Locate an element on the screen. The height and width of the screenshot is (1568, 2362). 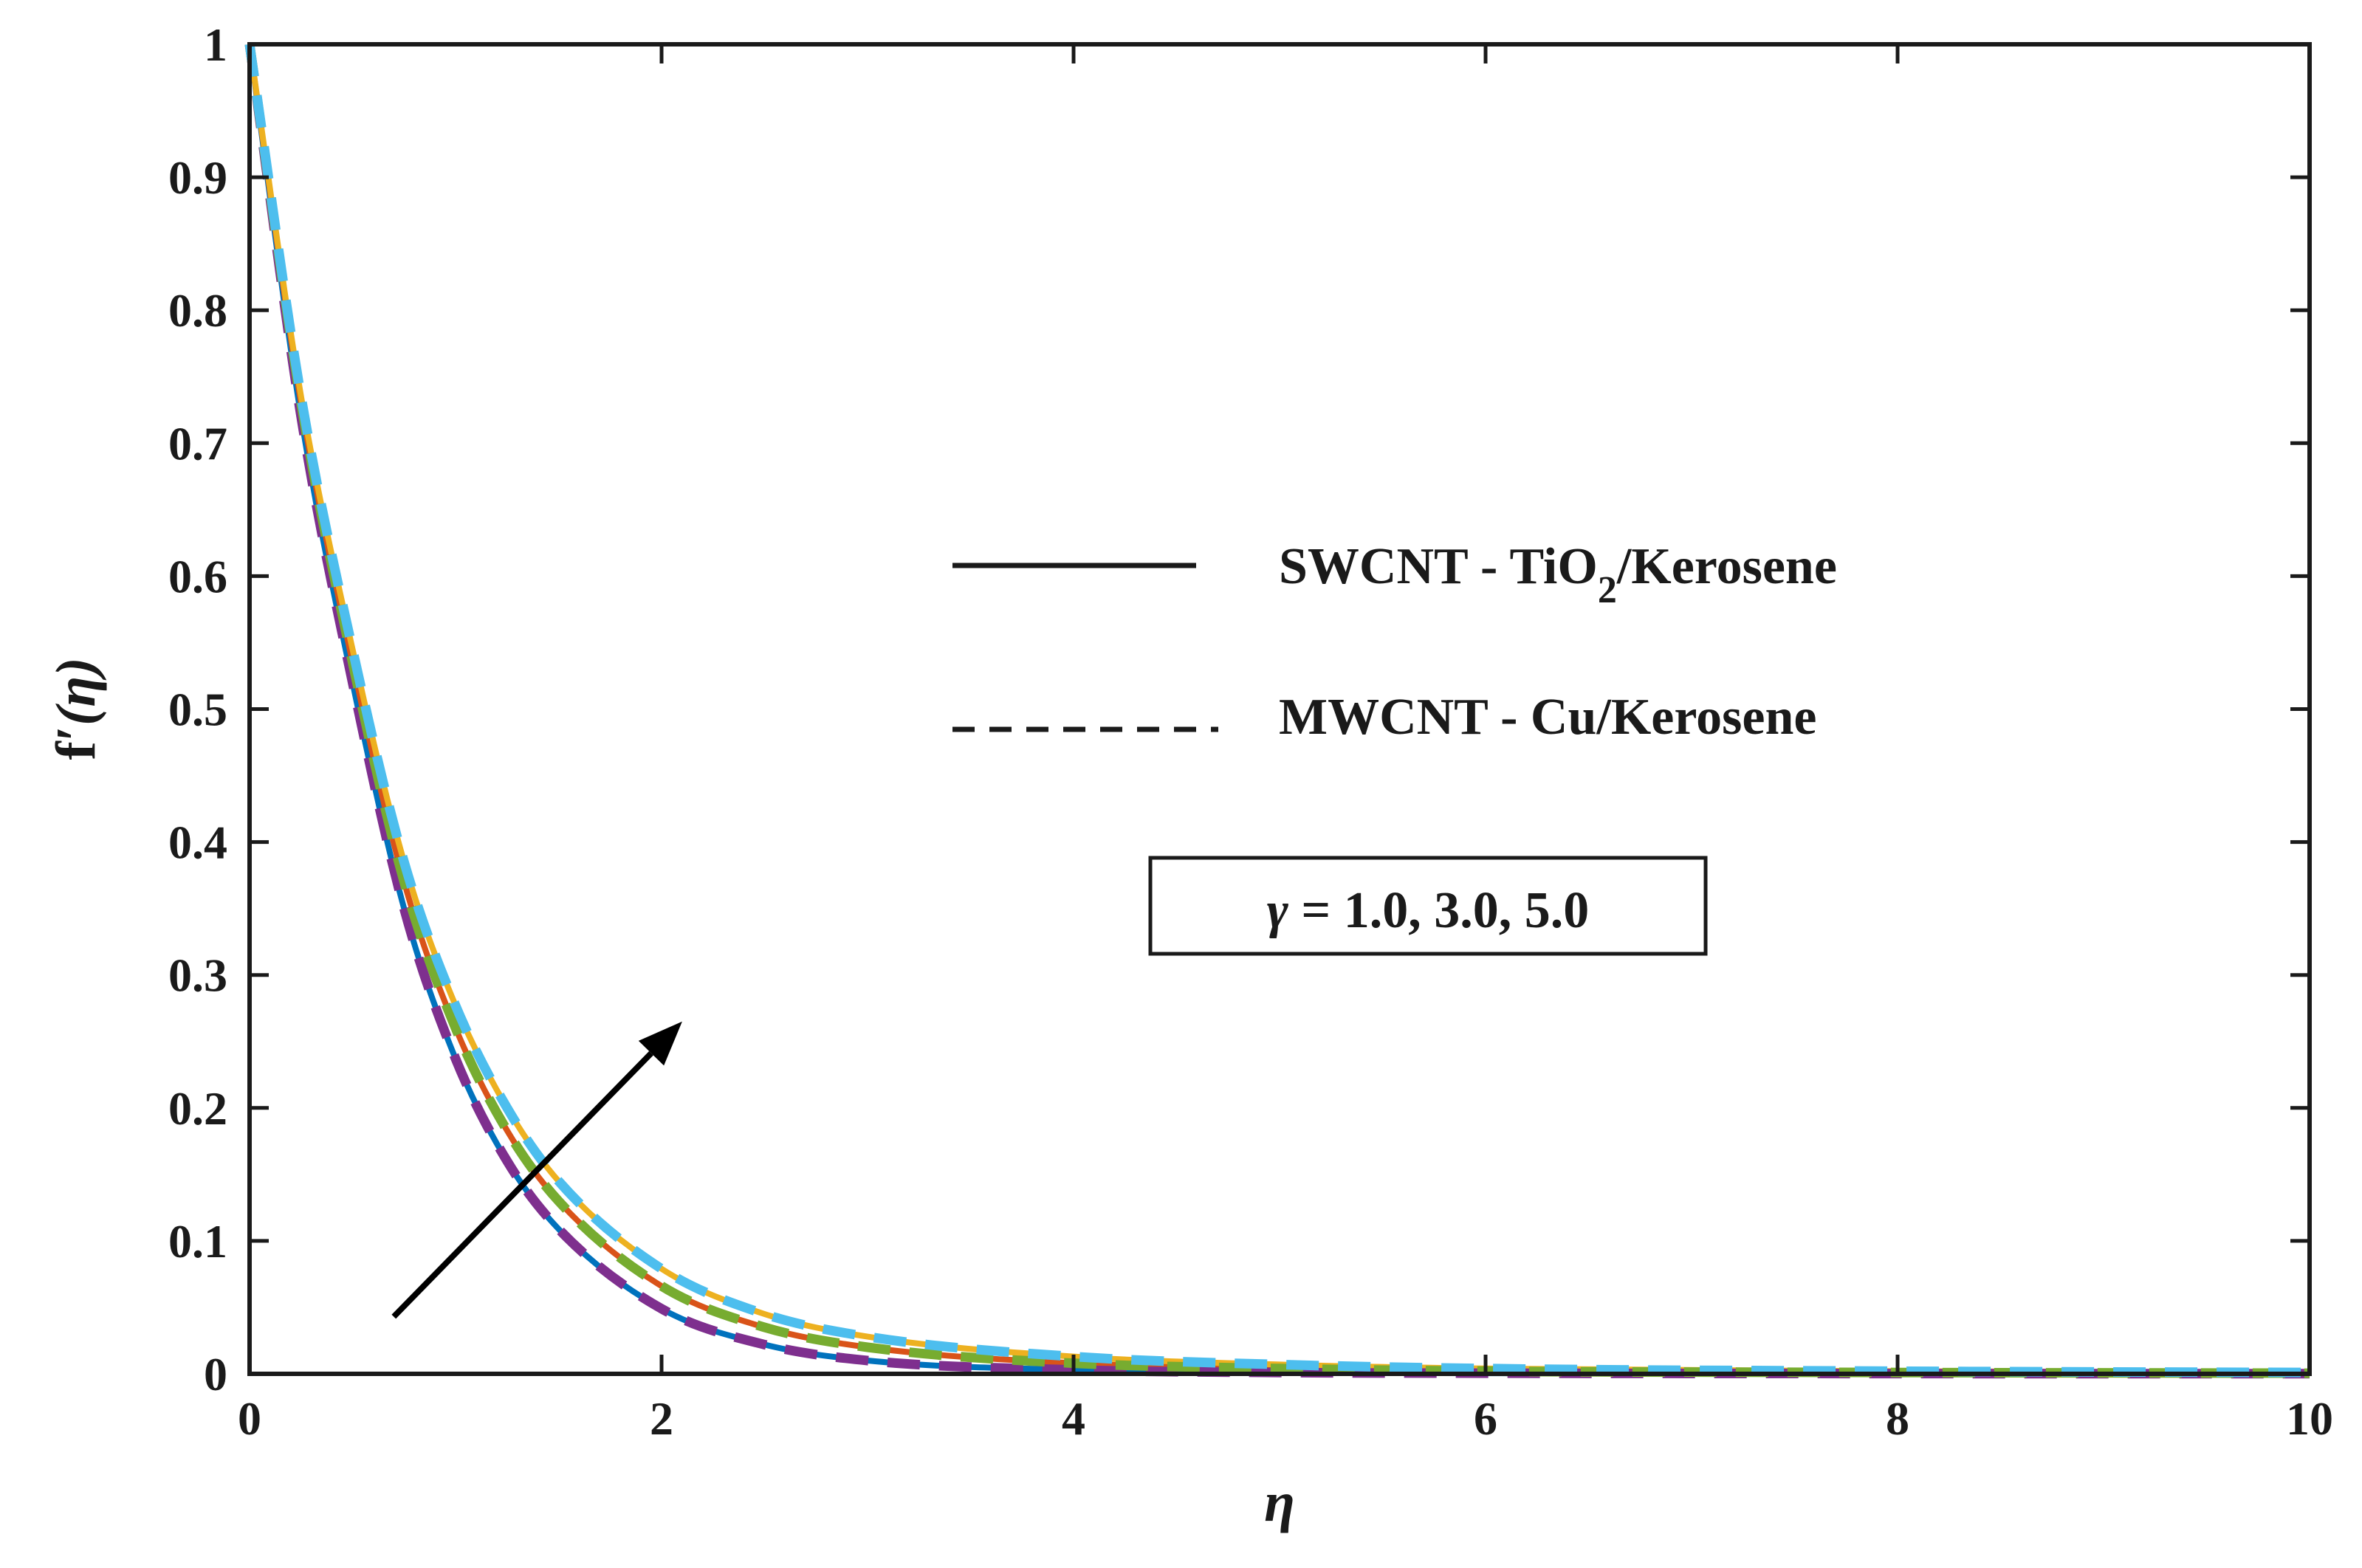
parameter-annotation-box is located at coordinates (1428, 906).